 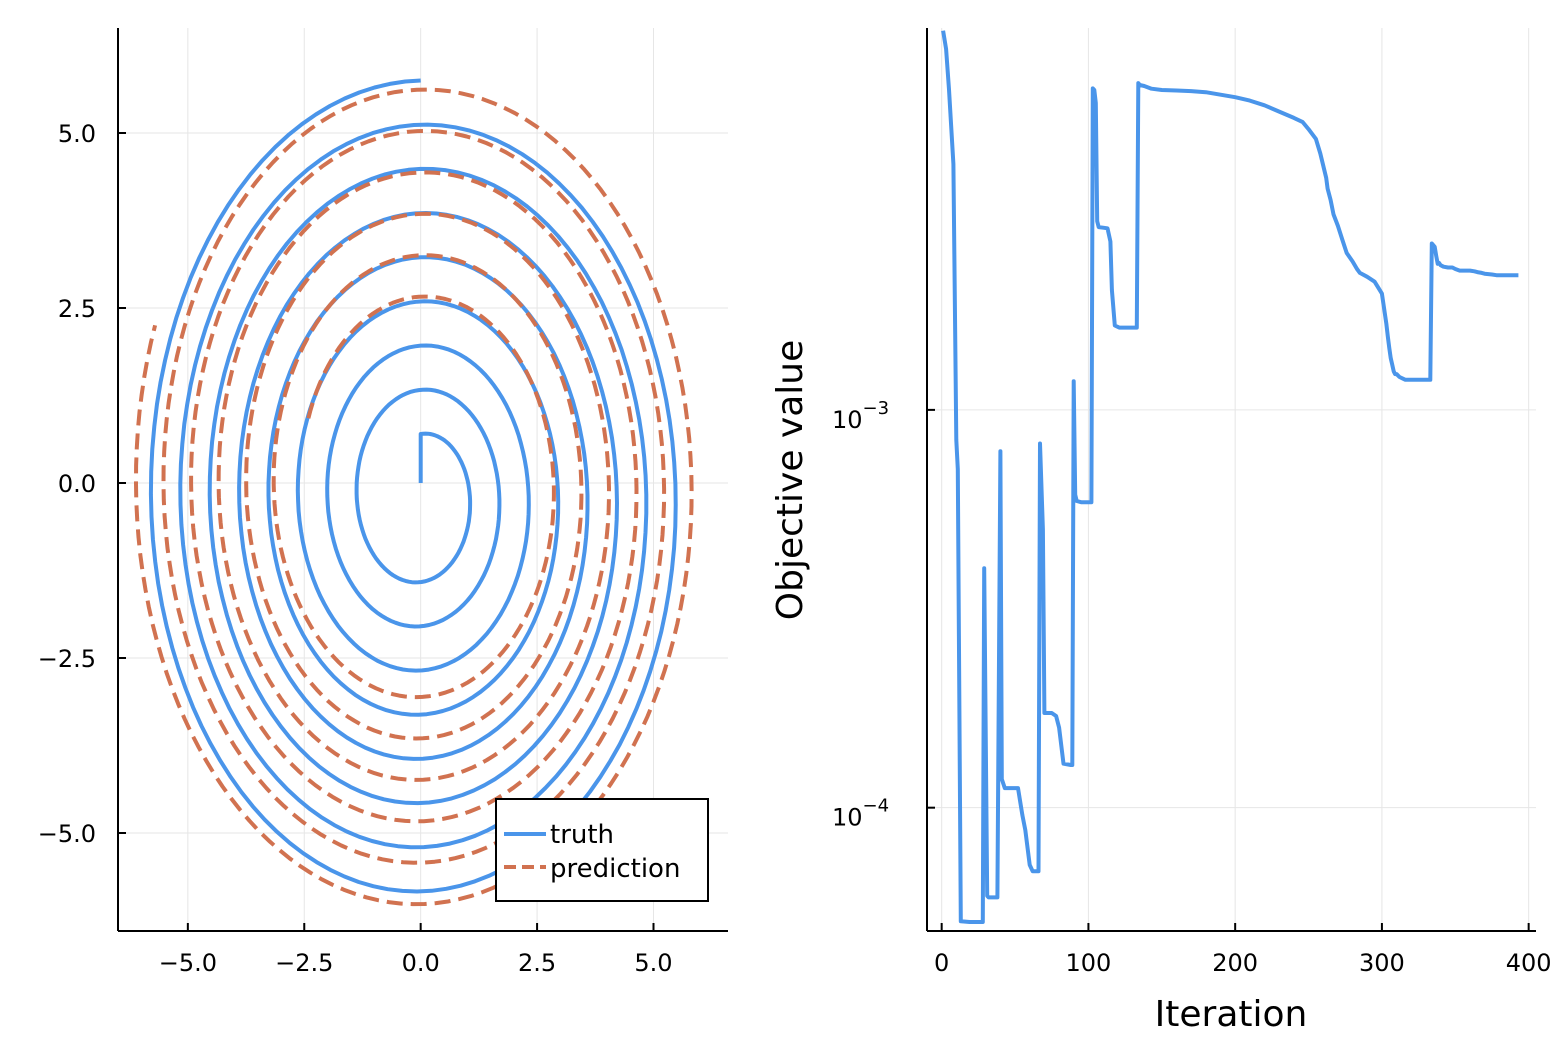 What do you see at coordinates (77, 309) in the screenshot?
I see `phase-plot-y-tick-label: 2.5` at bounding box center [77, 309].